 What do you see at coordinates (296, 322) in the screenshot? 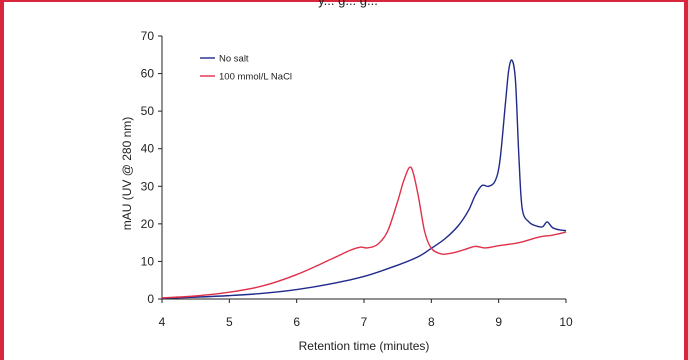
I see `x-tick-label: 6` at bounding box center [296, 322].